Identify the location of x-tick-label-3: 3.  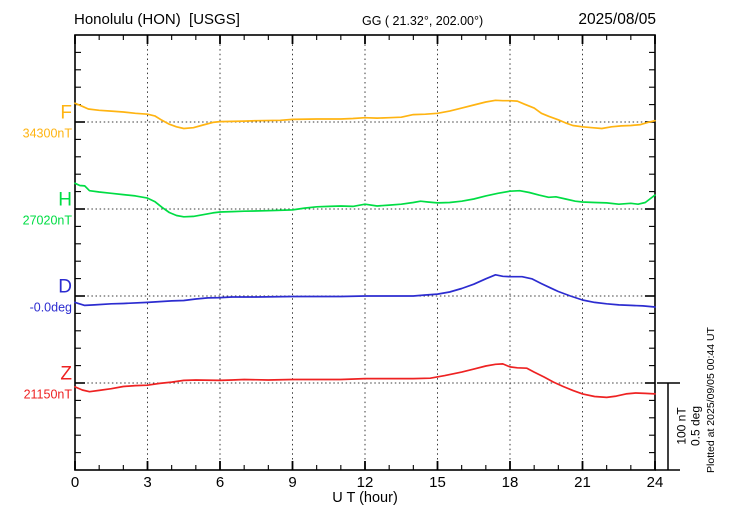
(147, 482).